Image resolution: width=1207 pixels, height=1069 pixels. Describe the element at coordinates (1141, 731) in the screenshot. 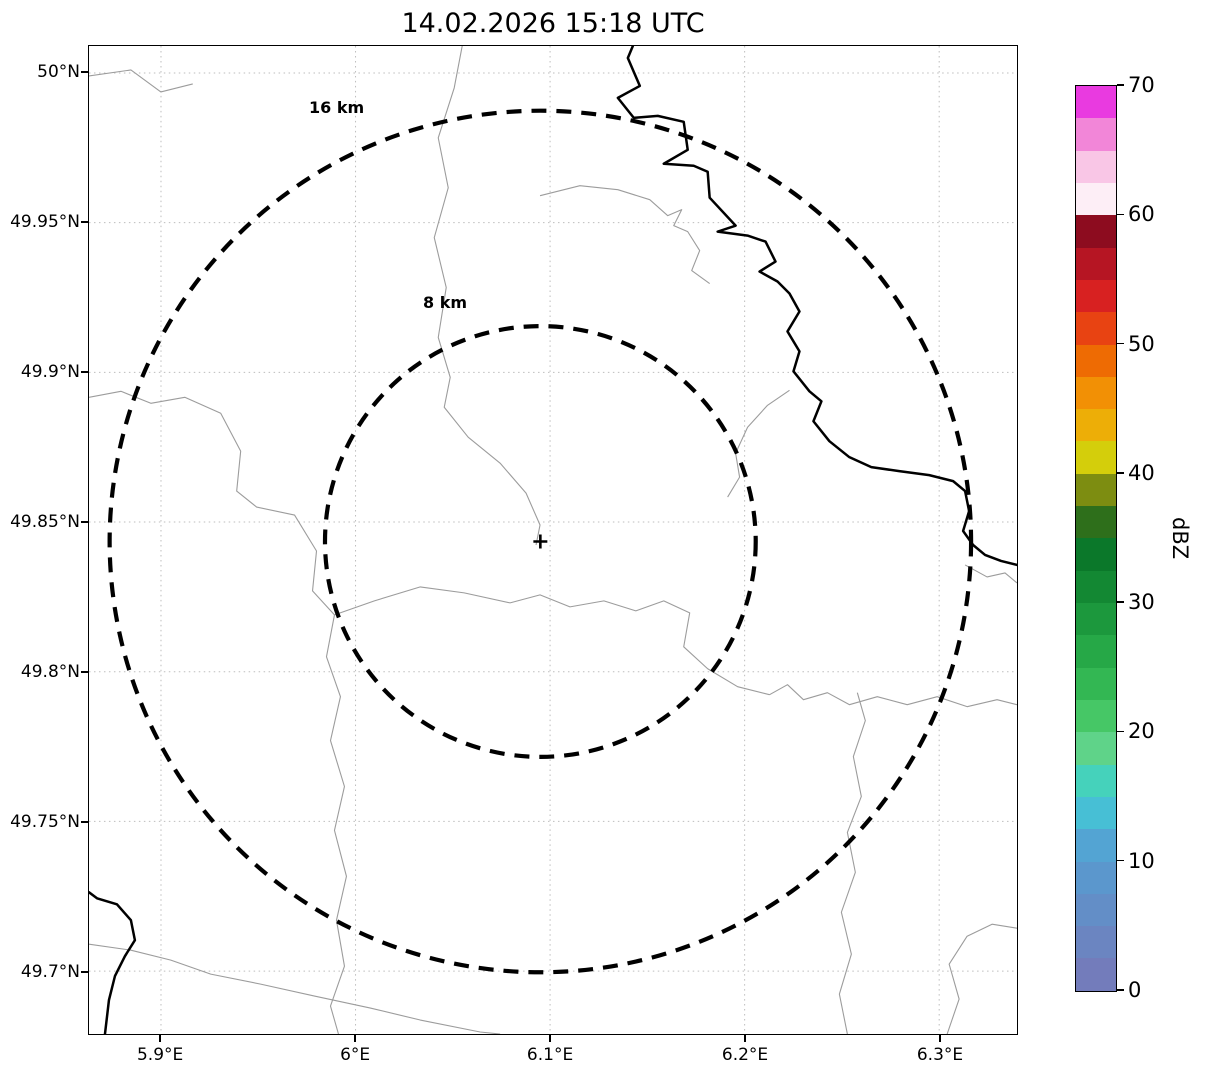

I see `colorbar-tick-label: 20` at that location.